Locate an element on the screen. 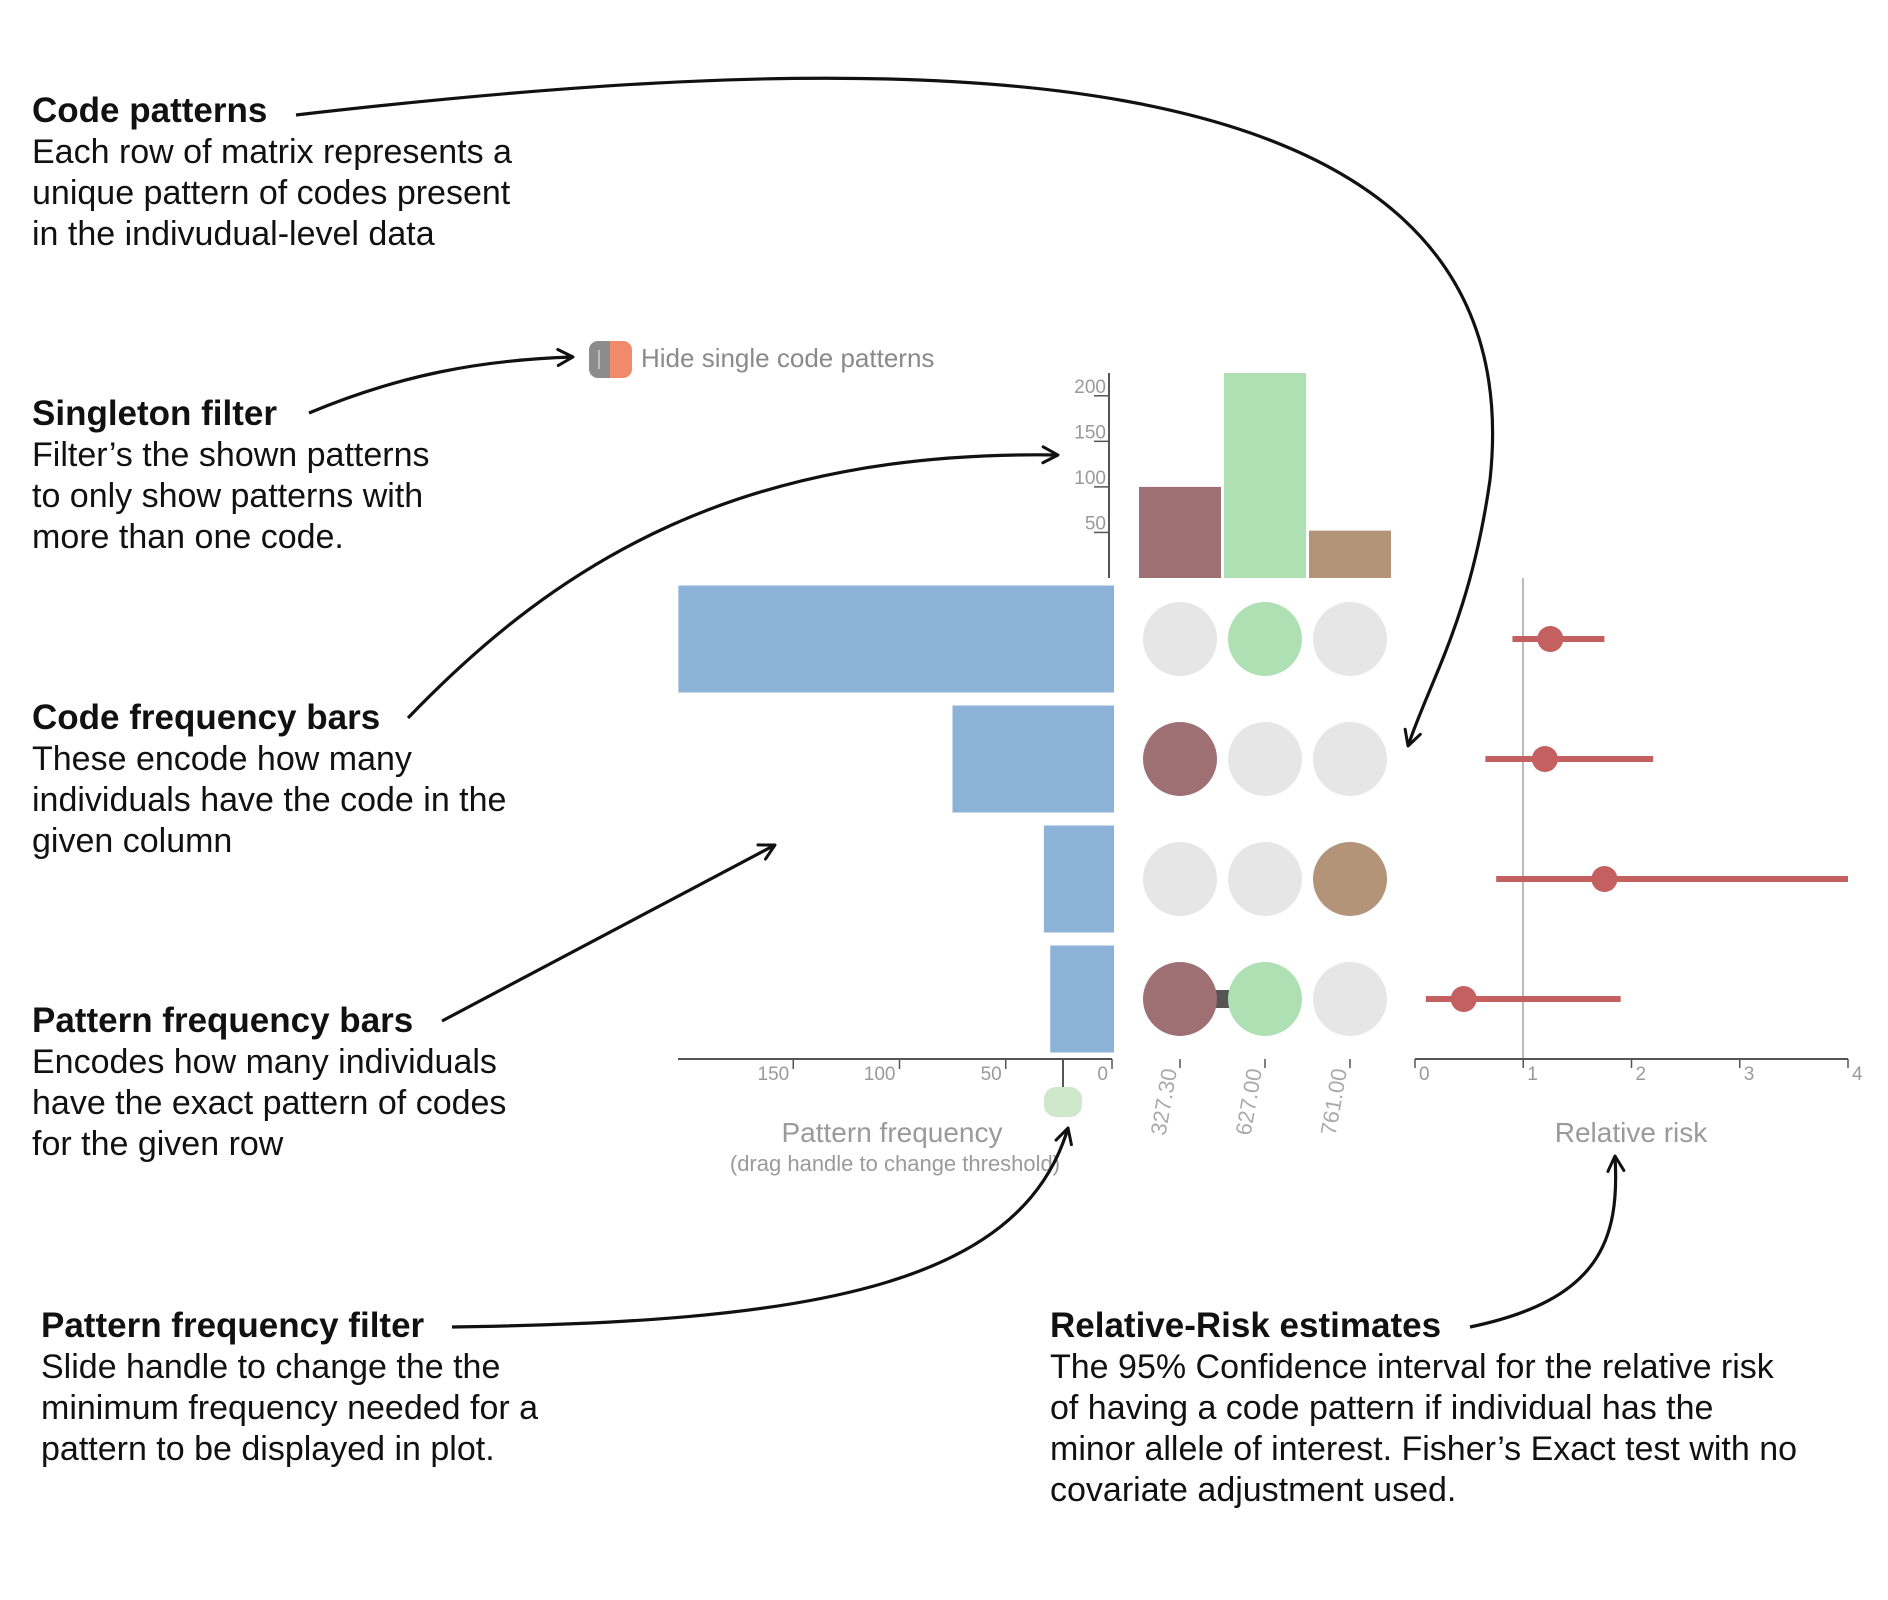 The image size is (1888, 1600). annotation-line: for the given row is located at coordinates (158, 1144).